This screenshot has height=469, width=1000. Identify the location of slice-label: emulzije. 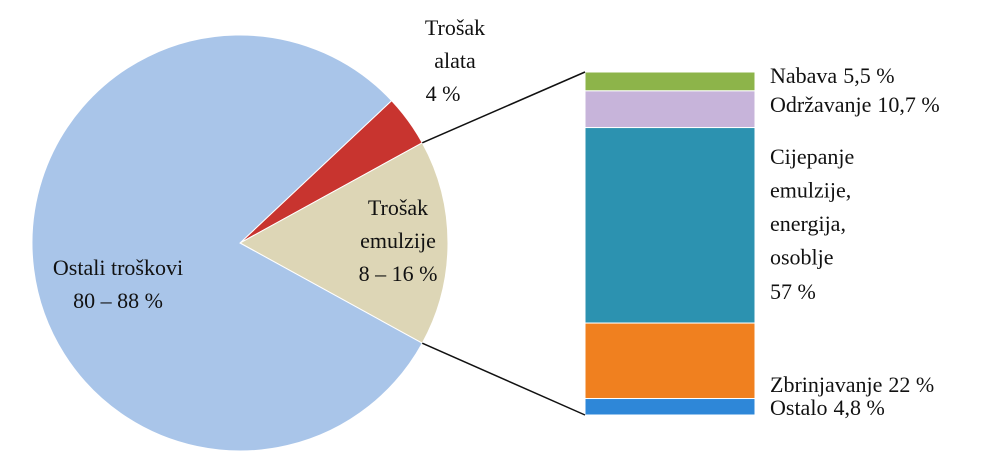
(398, 240).